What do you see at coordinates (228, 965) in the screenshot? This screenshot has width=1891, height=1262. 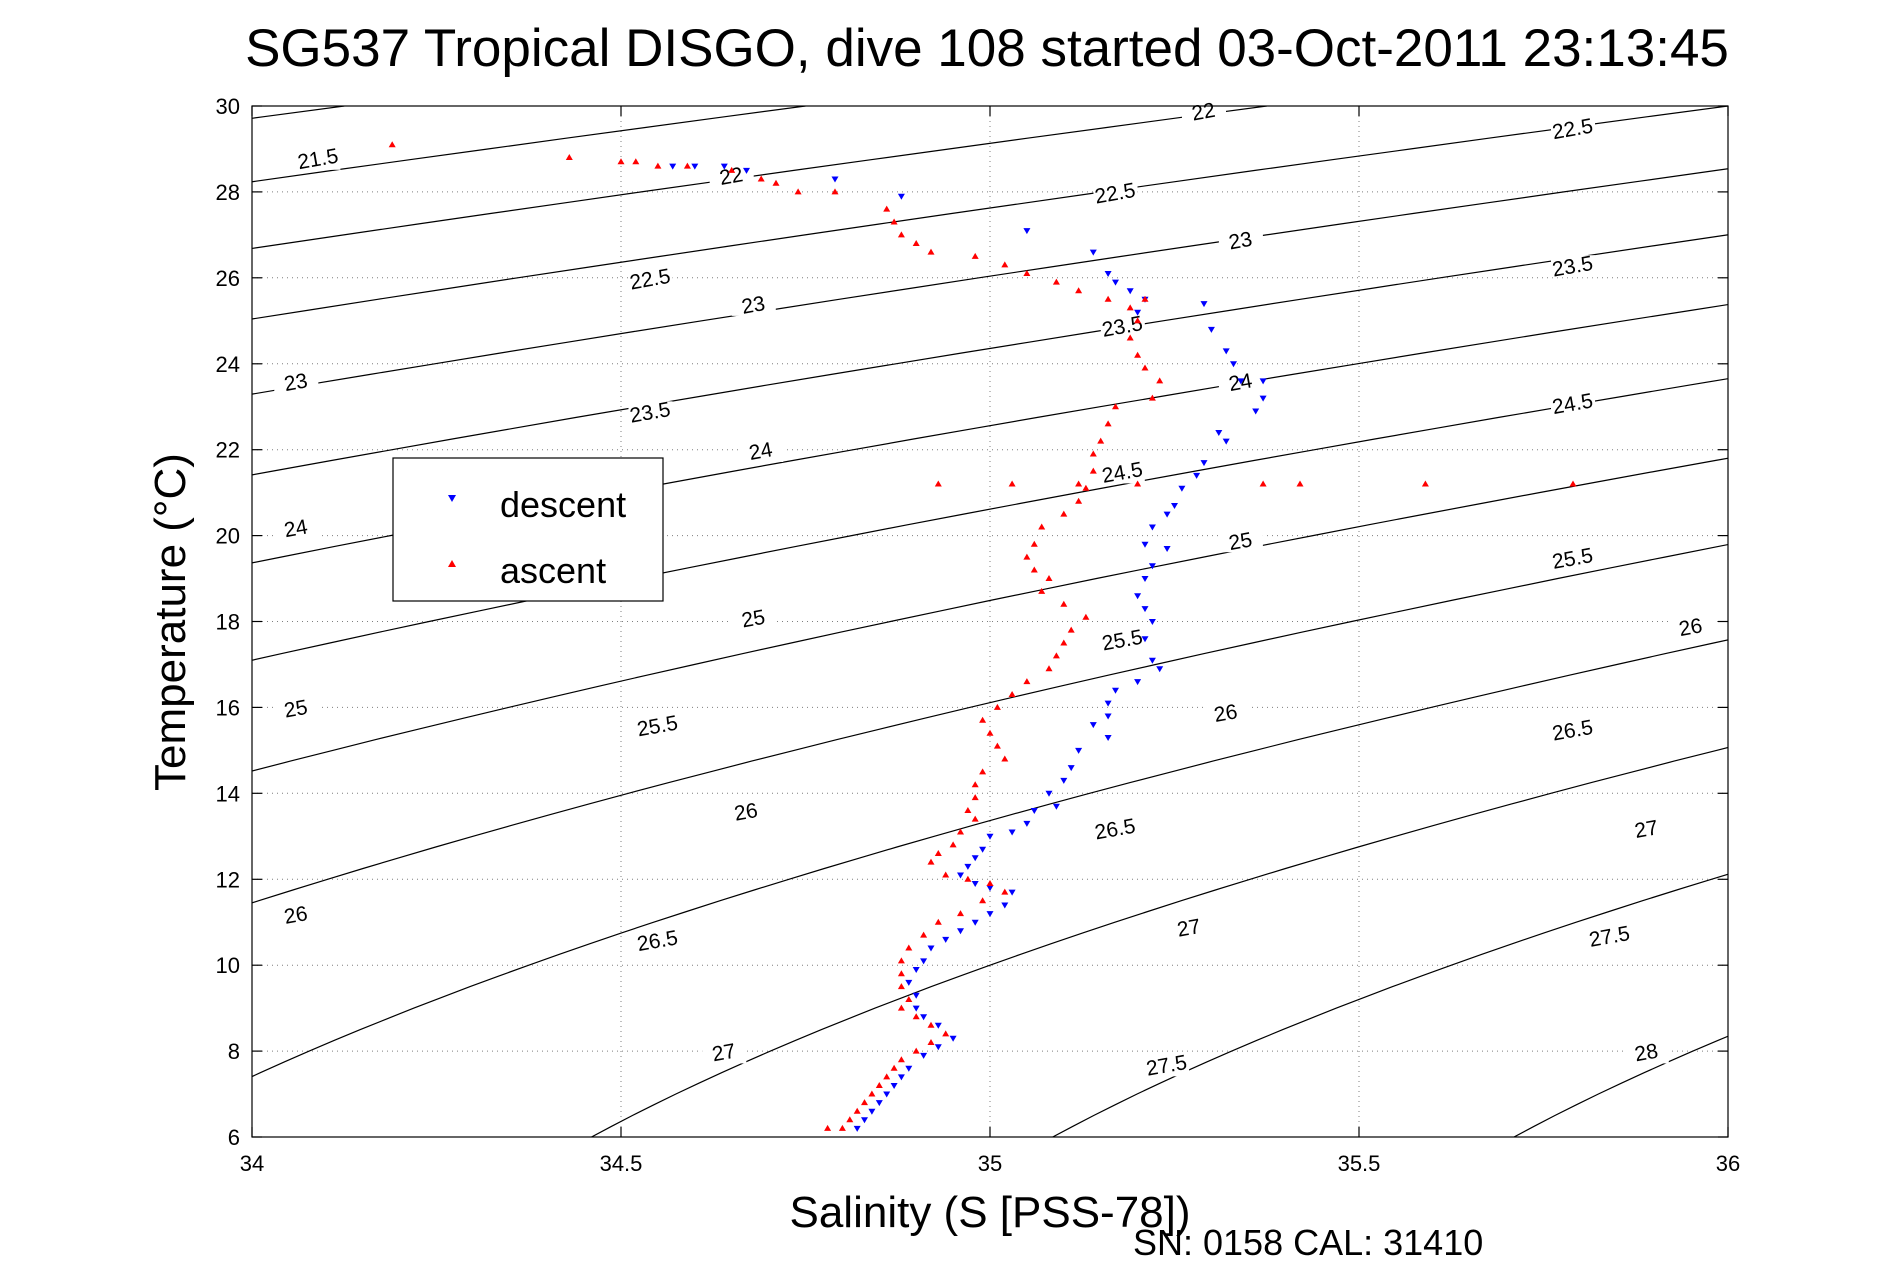 I see `y-tick-label: 10` at bounding box center [228, 965].